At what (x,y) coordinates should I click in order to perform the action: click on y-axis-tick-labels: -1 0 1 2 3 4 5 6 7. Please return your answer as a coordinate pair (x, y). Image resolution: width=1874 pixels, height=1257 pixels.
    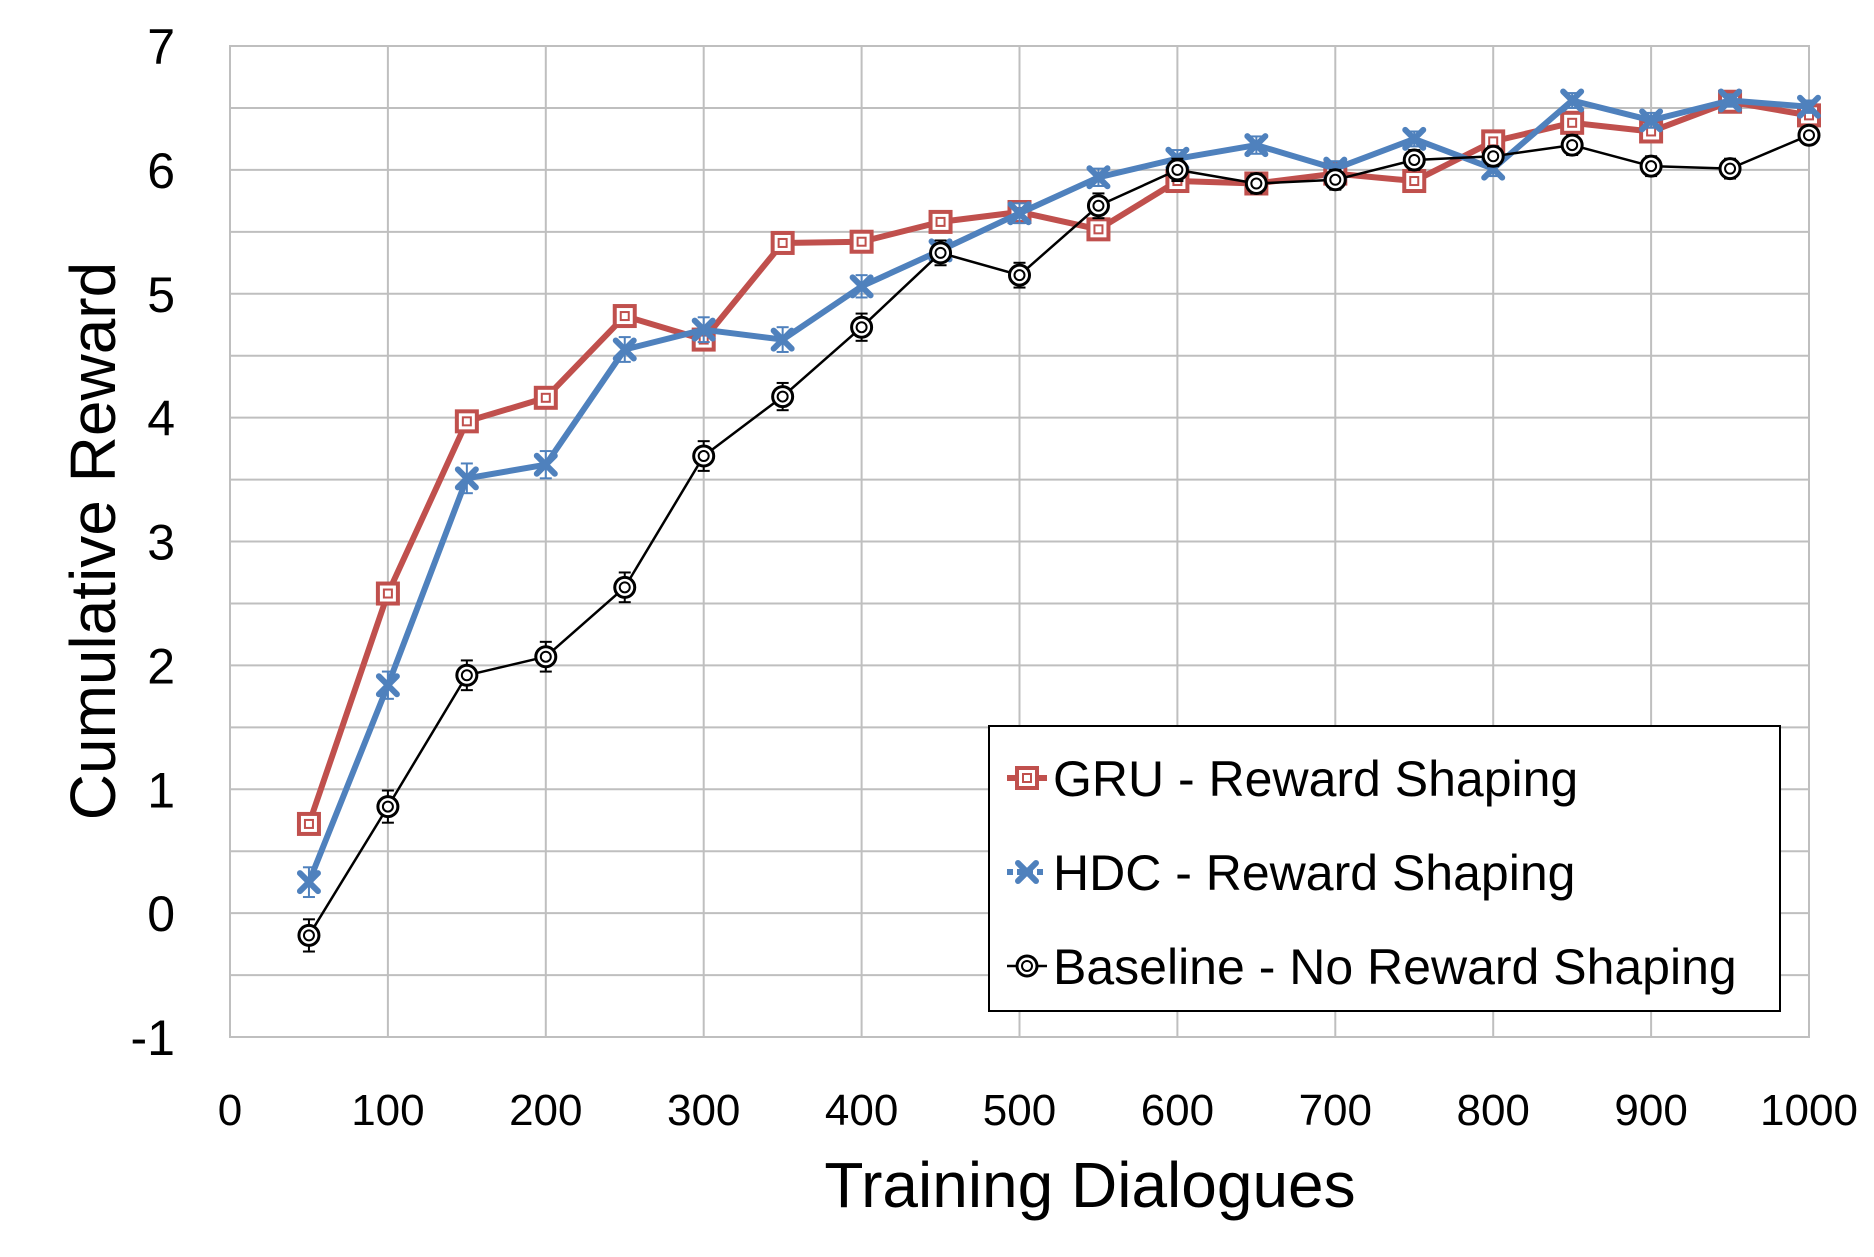
    Looking at the image, I should click on (153, 542).